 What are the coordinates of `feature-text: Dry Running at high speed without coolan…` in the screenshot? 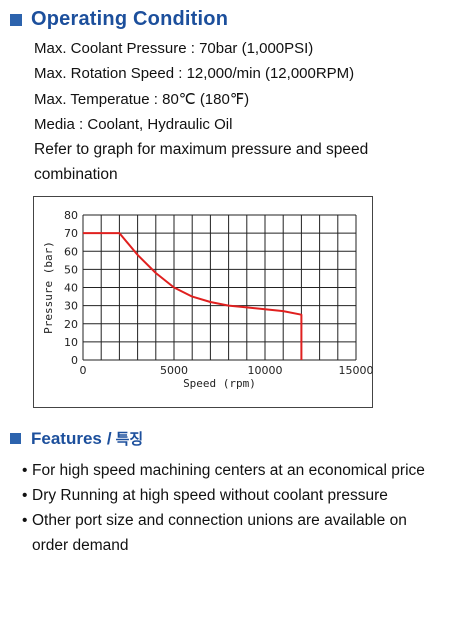 It's located at (210, 495).